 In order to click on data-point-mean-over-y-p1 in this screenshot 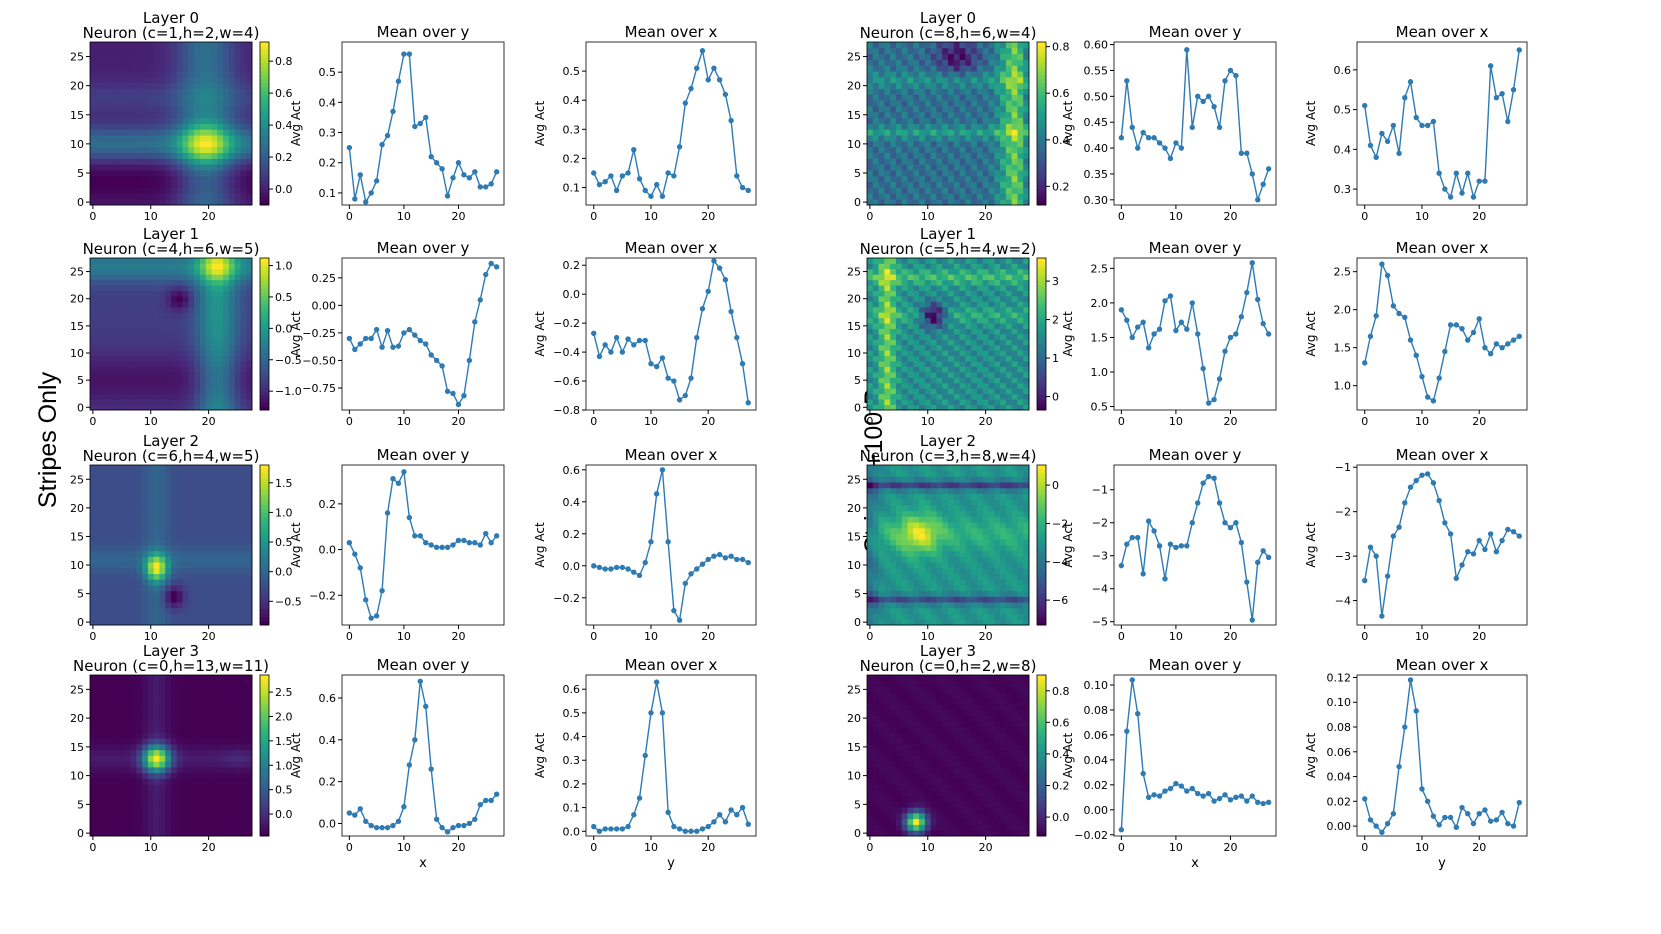, I will do `click(376, 329)`.